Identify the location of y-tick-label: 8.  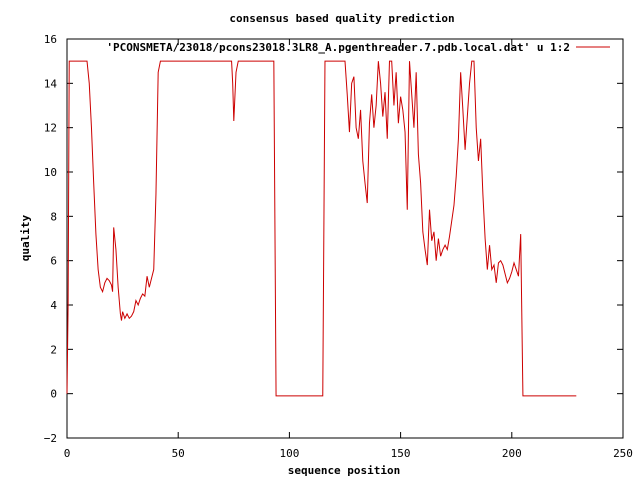
(53, 216).